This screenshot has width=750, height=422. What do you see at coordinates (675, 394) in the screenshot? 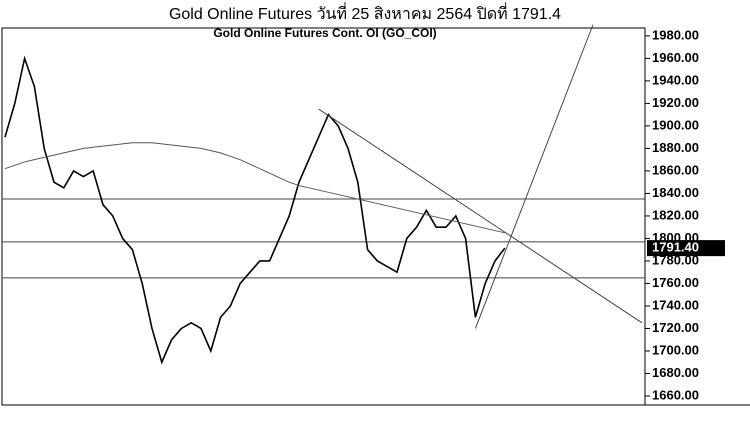
I see `y-tick-label: 1660.00` at bounding box center [675, 394].